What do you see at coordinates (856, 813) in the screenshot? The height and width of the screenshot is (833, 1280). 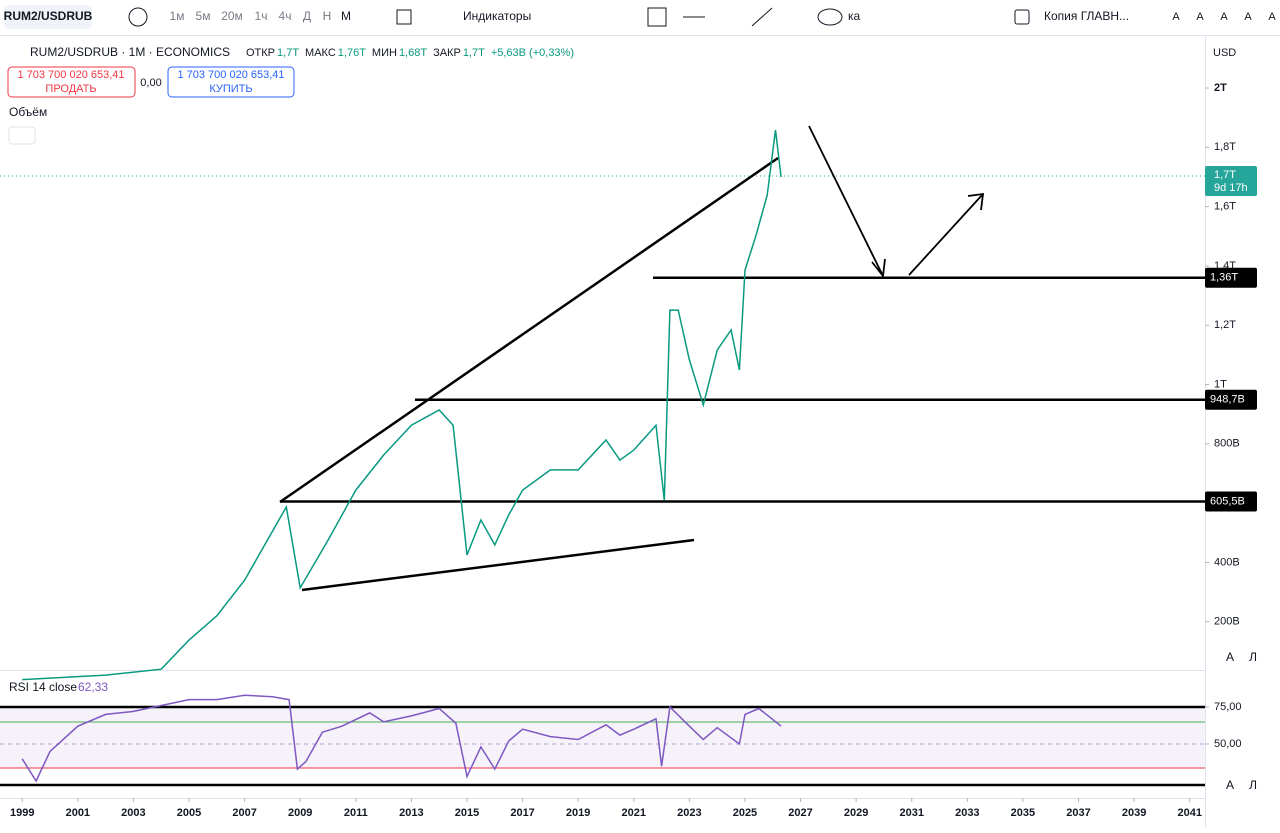 I see `time-tick-label: 2029` at bounding box center [856, 813].